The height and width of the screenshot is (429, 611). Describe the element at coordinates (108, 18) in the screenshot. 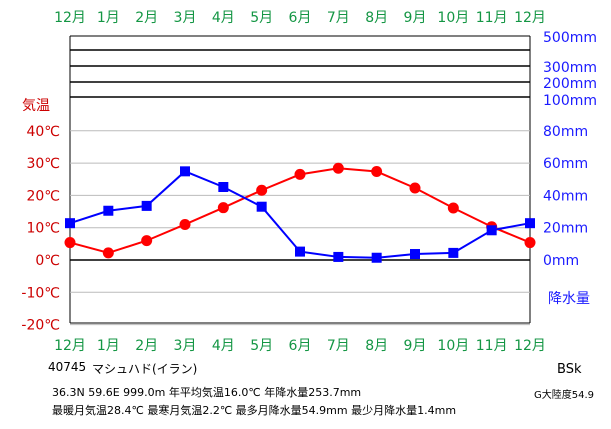

I see `top-month-label: 1月` at that location.